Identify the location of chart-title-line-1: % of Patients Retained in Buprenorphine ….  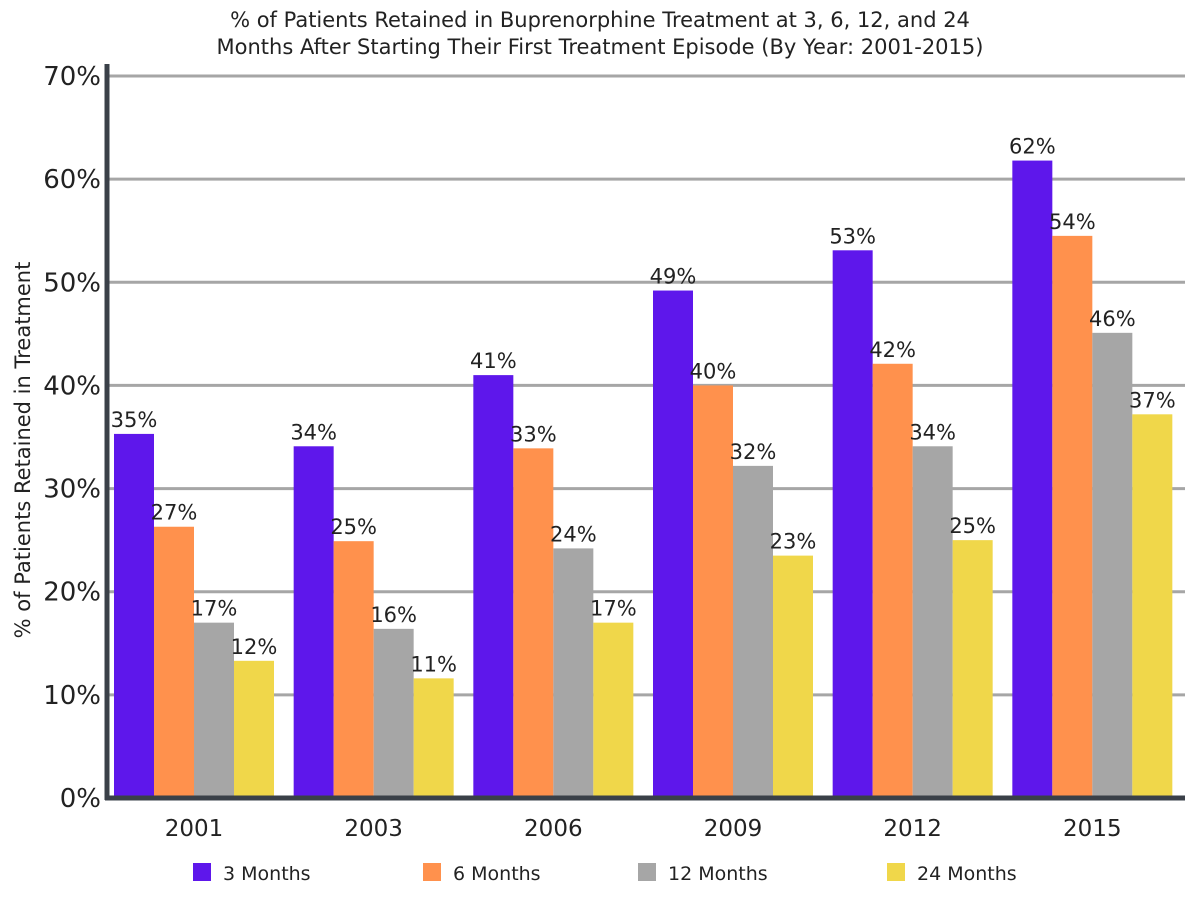
(600, 20).